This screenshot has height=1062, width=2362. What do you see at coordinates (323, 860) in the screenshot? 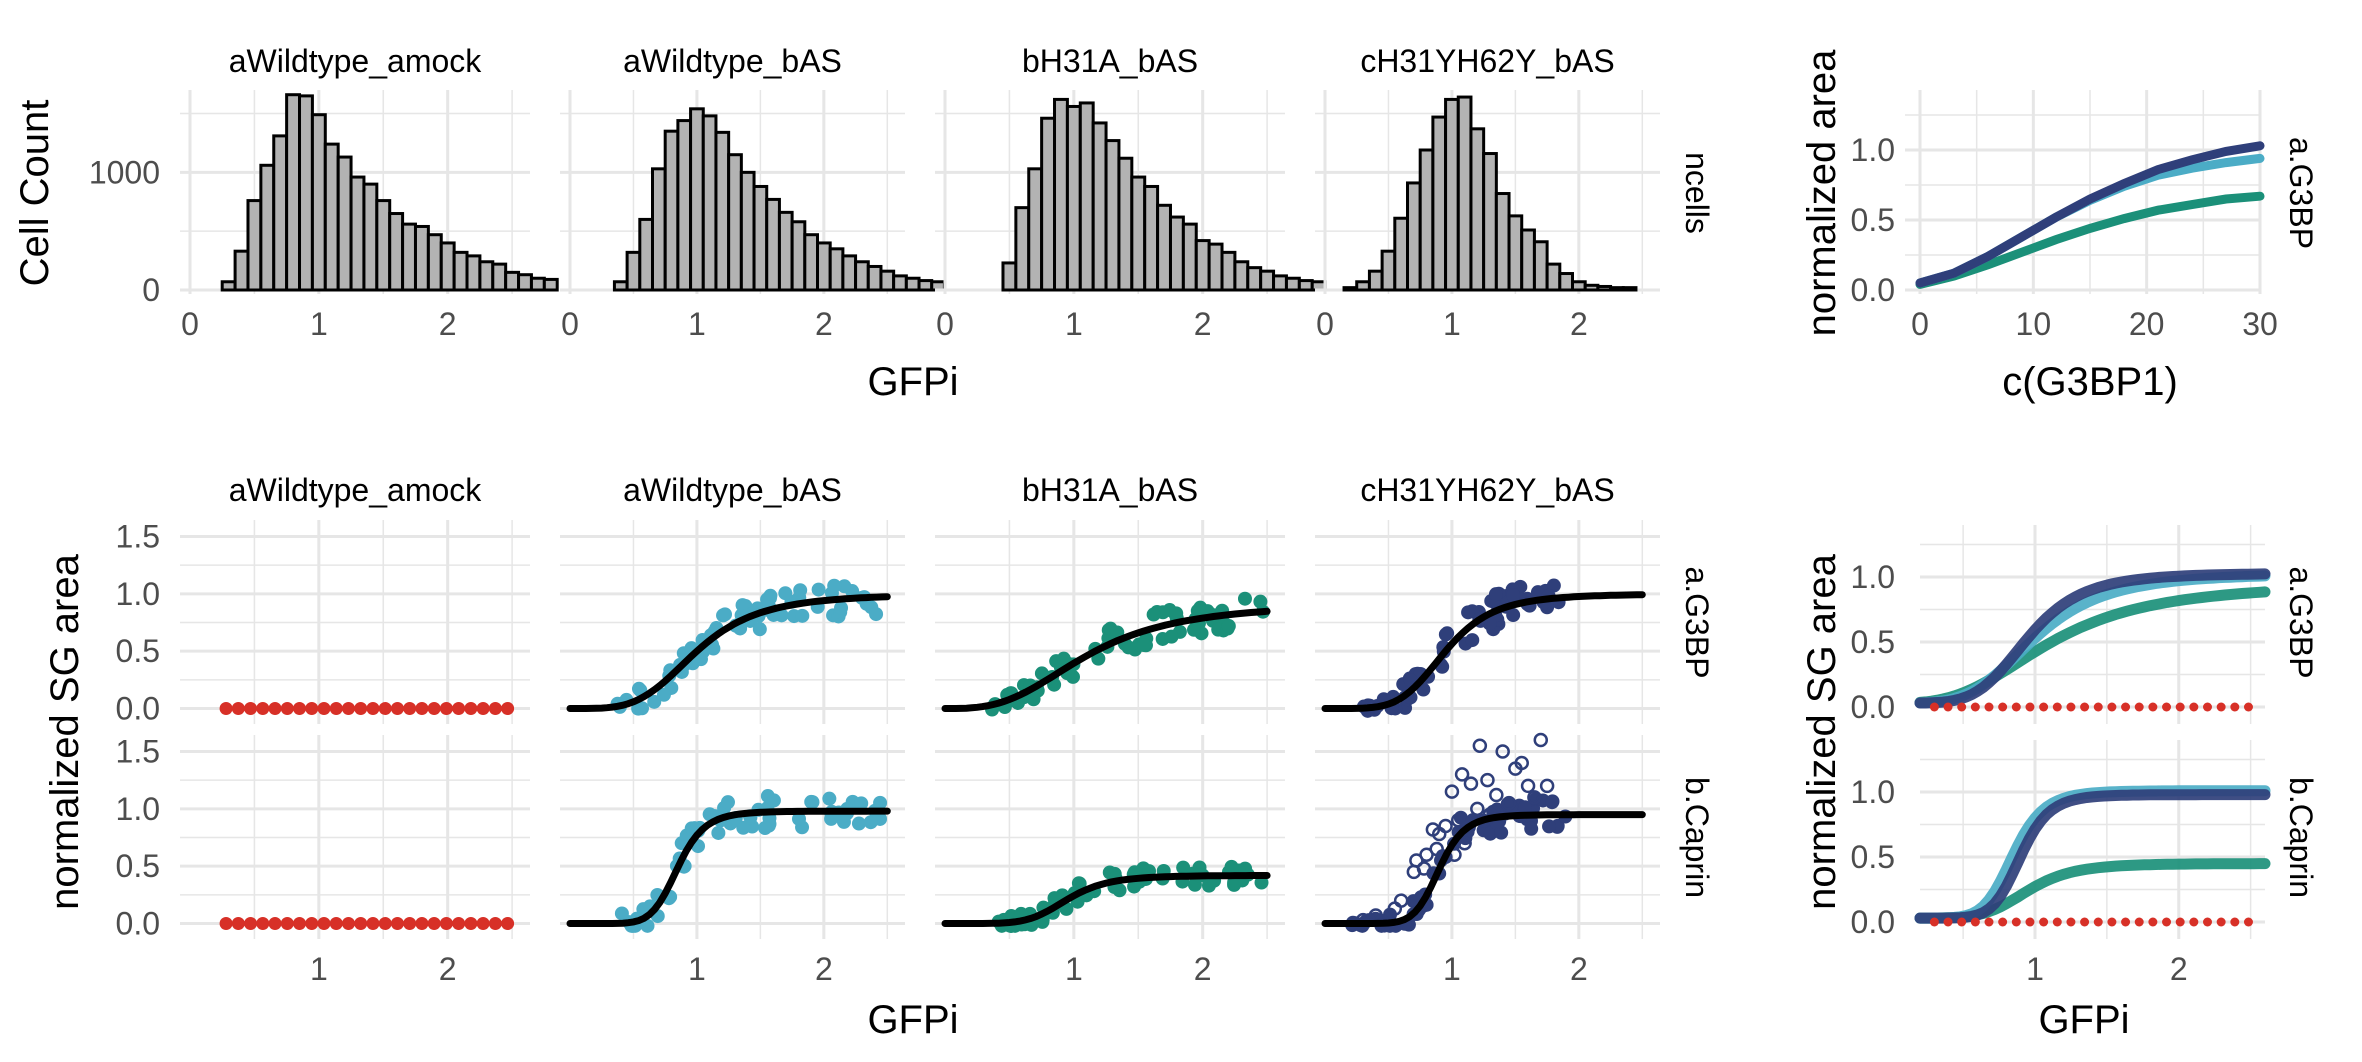
I see `scatter-facet: 1 2 0.0 0.5 1.0 1.5` at bounding box center [323, 860].